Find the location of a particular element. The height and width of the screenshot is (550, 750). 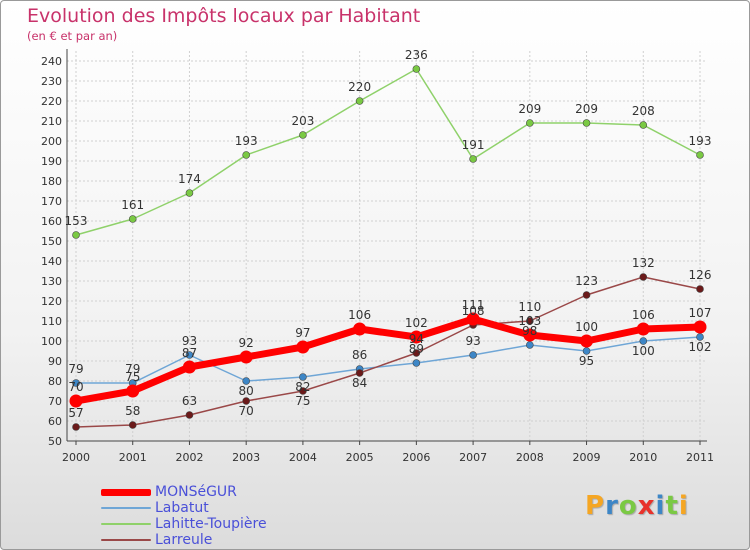

data-label: 111 is located at coordinates (473, 305).